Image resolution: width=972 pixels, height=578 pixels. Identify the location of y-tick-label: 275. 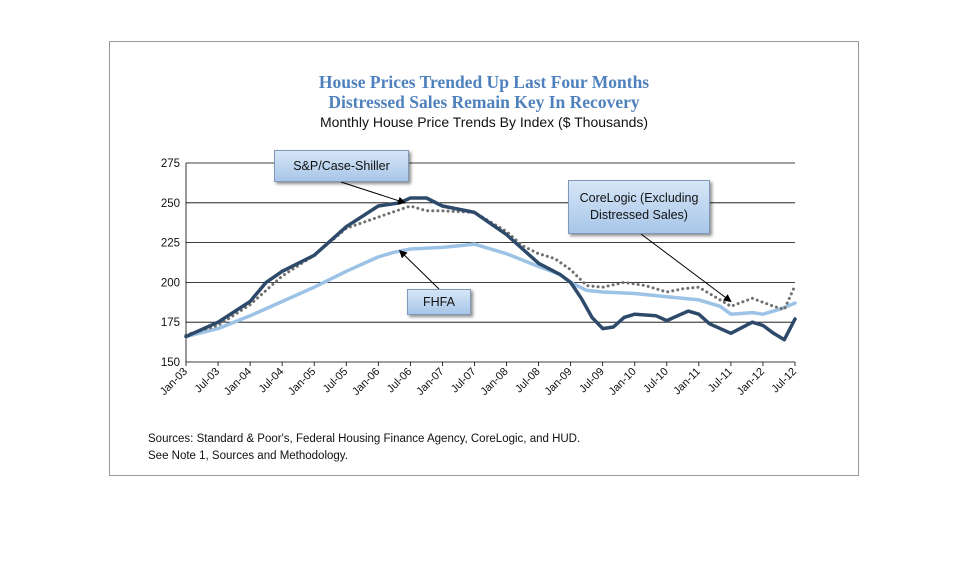
(170, 164).